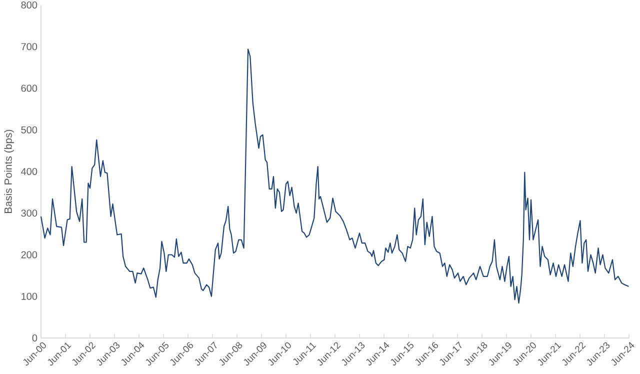  What do you see at coordinates (29, 46) in the screenshot?
I see `y-tick-label: 700` at bounding box center [29, 46].